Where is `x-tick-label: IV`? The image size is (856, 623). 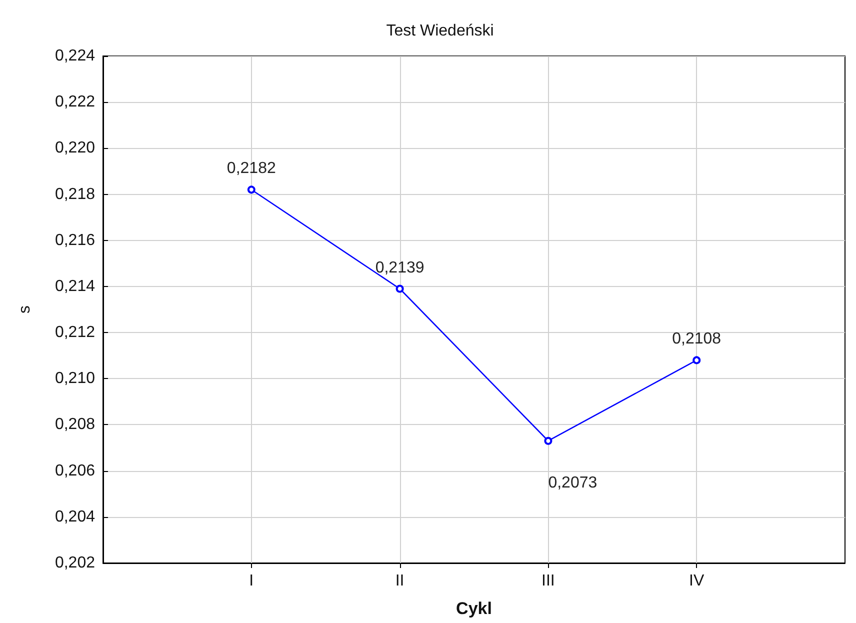
x-tick-label: IV is located at coordinates (696, 581).